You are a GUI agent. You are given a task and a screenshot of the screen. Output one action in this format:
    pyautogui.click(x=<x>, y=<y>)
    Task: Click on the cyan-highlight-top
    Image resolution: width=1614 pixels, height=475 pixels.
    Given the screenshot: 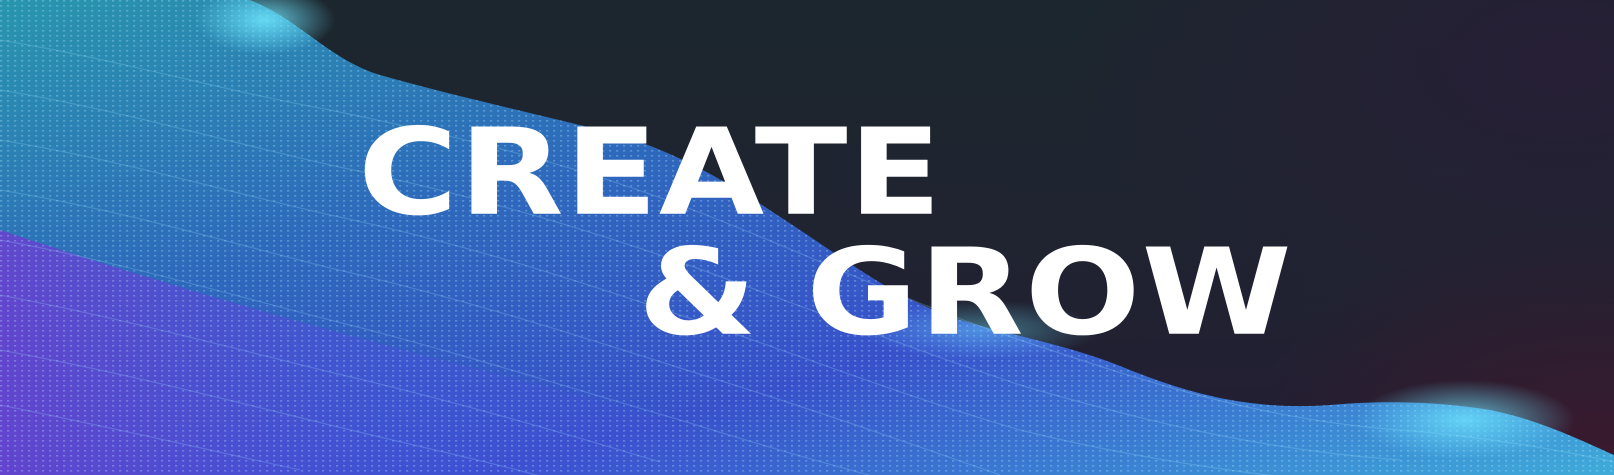 What is the action you would take?
    pyautogui.click(x=265, y=27)
    